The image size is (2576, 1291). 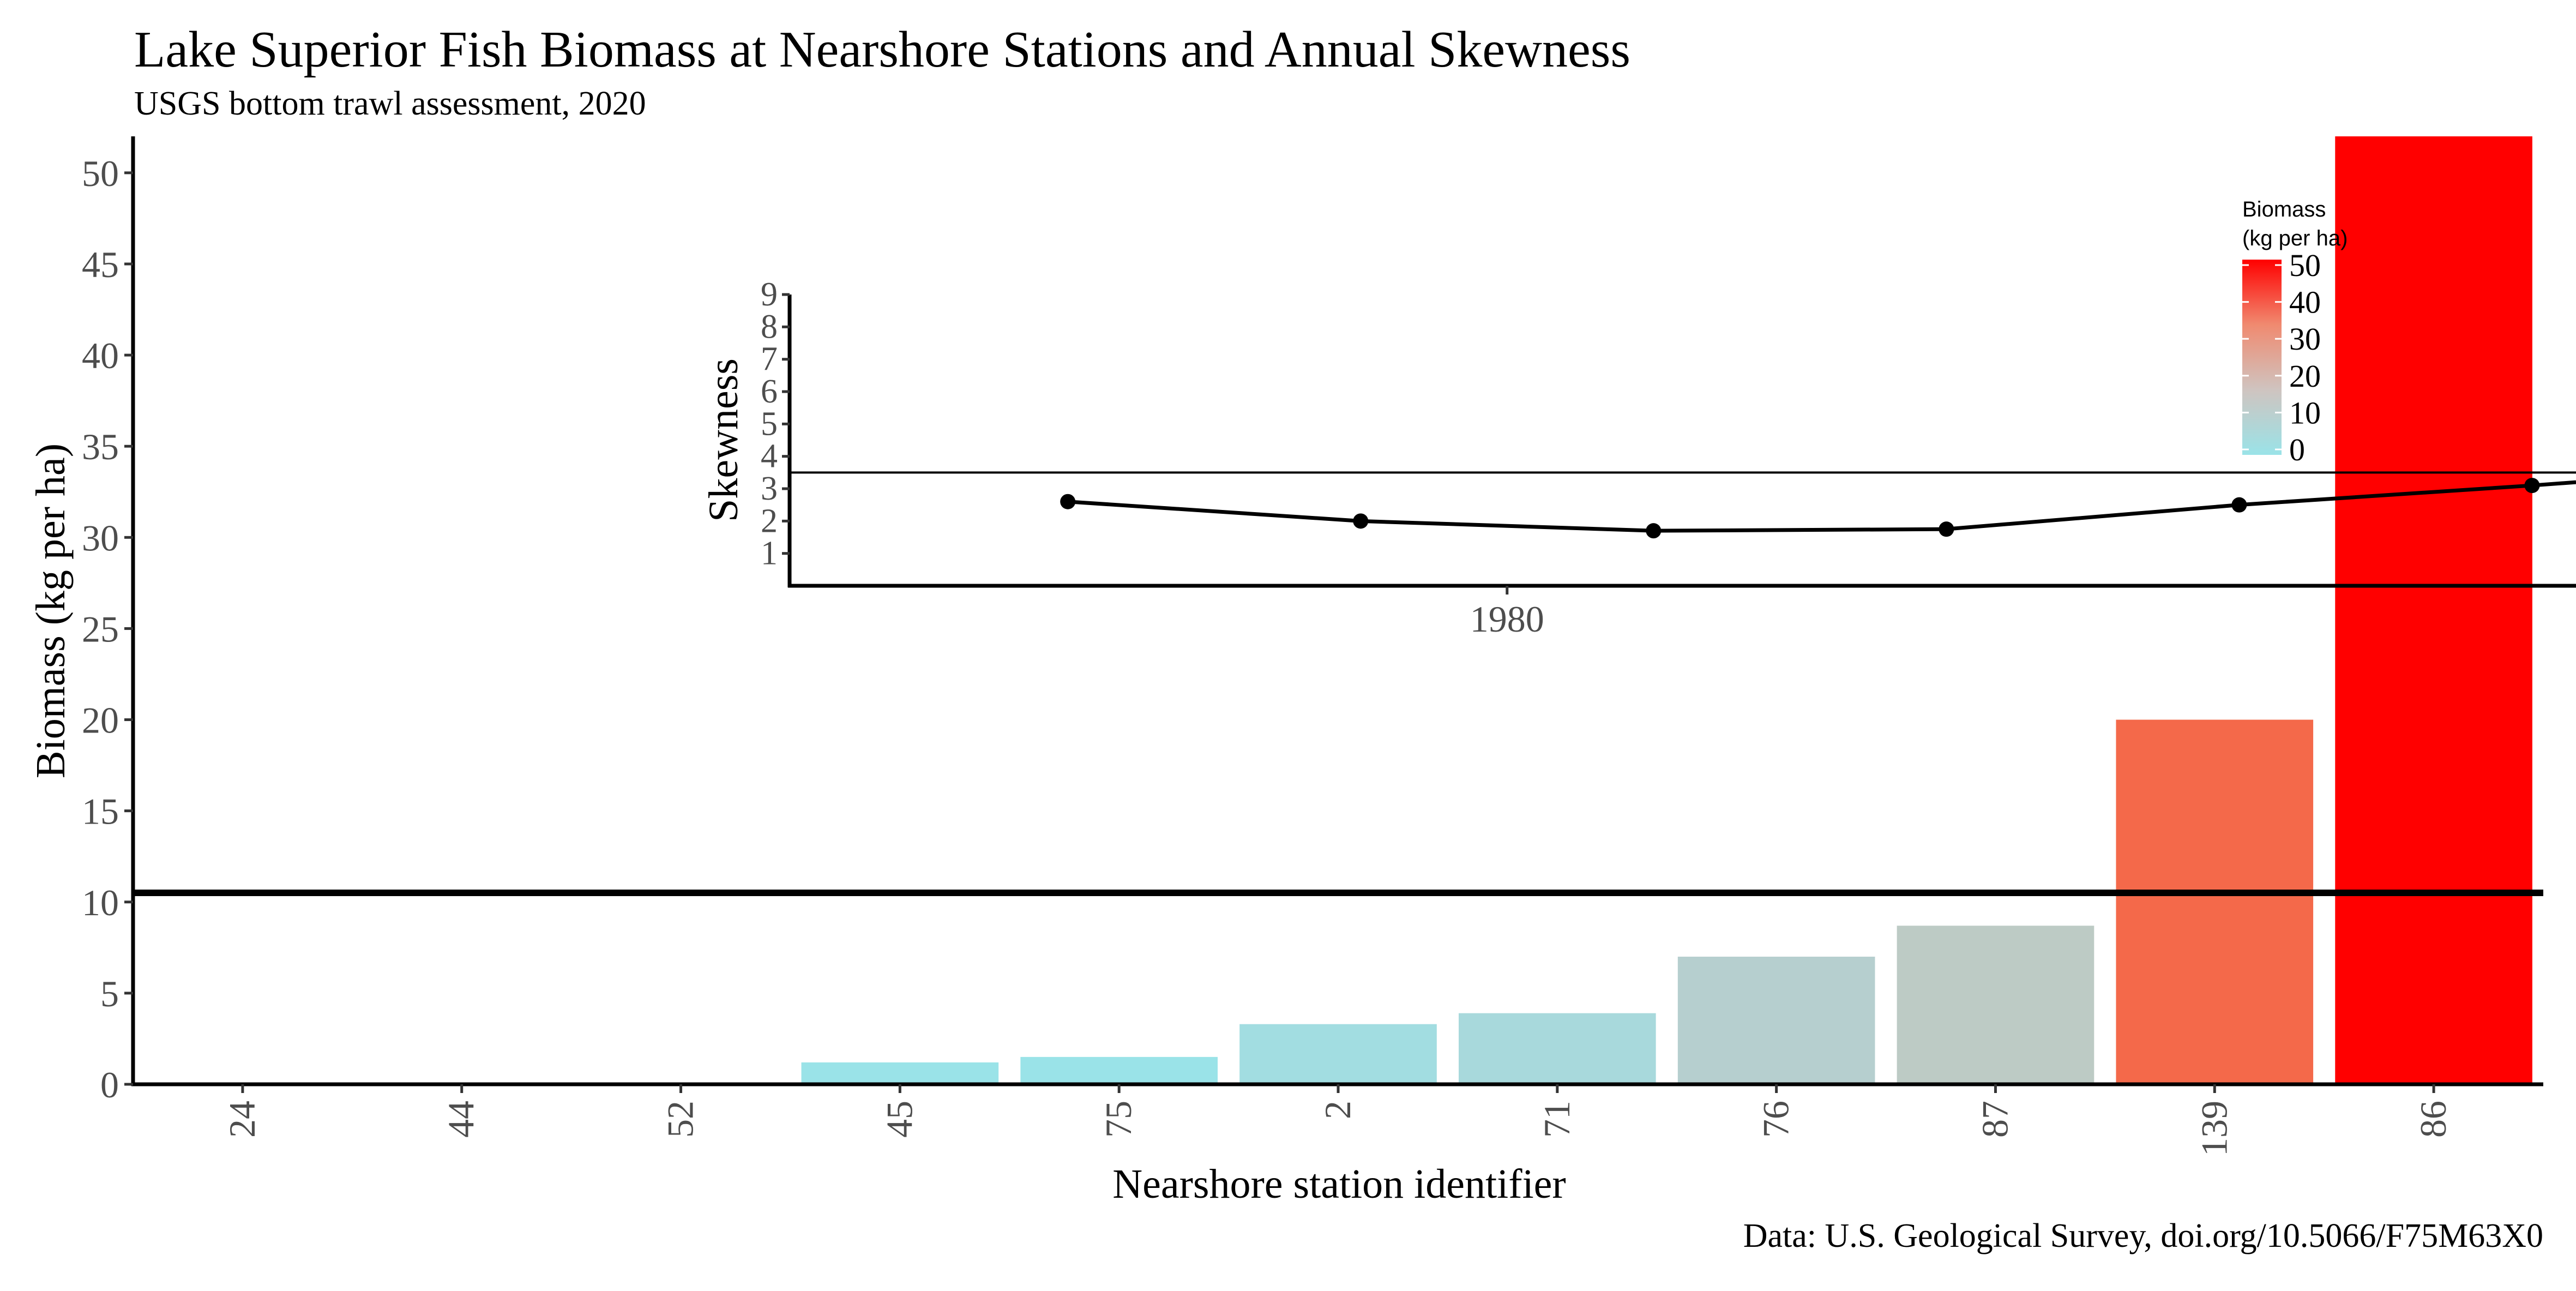 I want to click on legend-tick-label: 40, so click(x=2305, y=302).